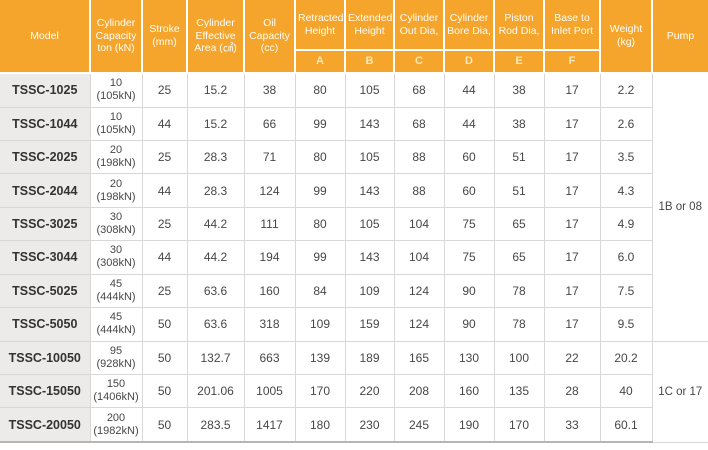 This screenshot has width=708, height=450. I want to click on cell-b: 143, so click(369, 190).